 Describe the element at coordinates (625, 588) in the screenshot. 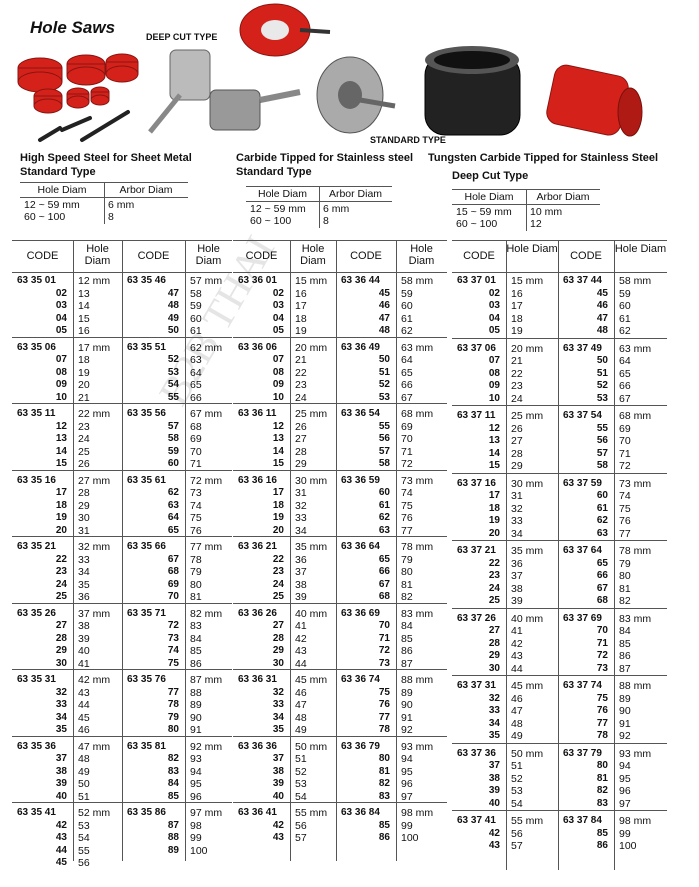

I see `hole-diameter: 81` at that location.